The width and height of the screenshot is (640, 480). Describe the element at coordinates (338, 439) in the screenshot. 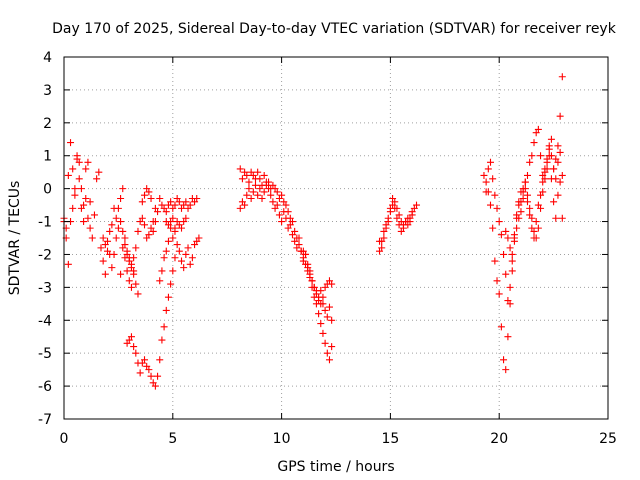

I see `x-tick-labels: 0 5 10 15 20 25` at that location.